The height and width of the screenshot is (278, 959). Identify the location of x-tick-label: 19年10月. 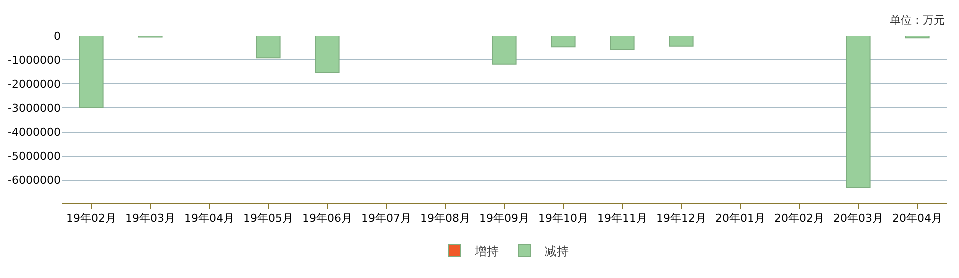
(563, 219).